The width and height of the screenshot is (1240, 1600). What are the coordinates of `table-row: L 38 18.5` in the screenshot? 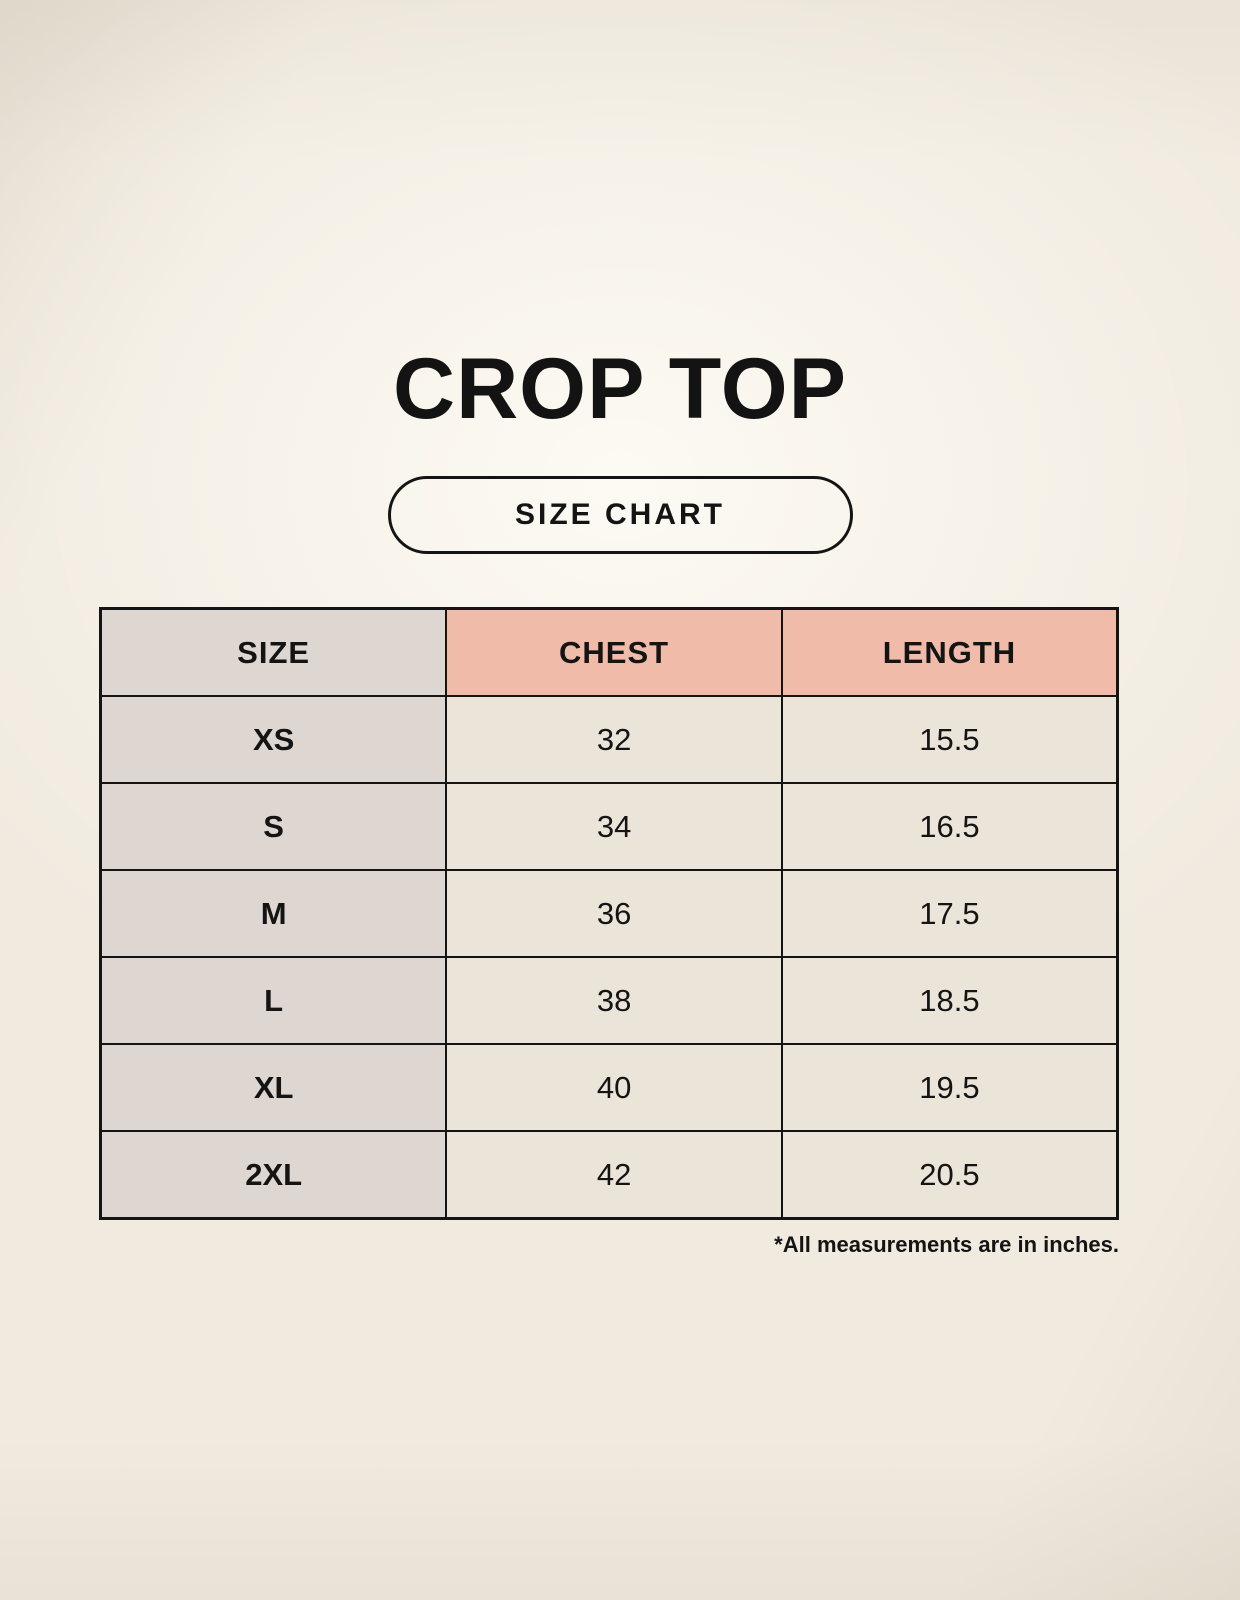 It's located at (609, 1000).